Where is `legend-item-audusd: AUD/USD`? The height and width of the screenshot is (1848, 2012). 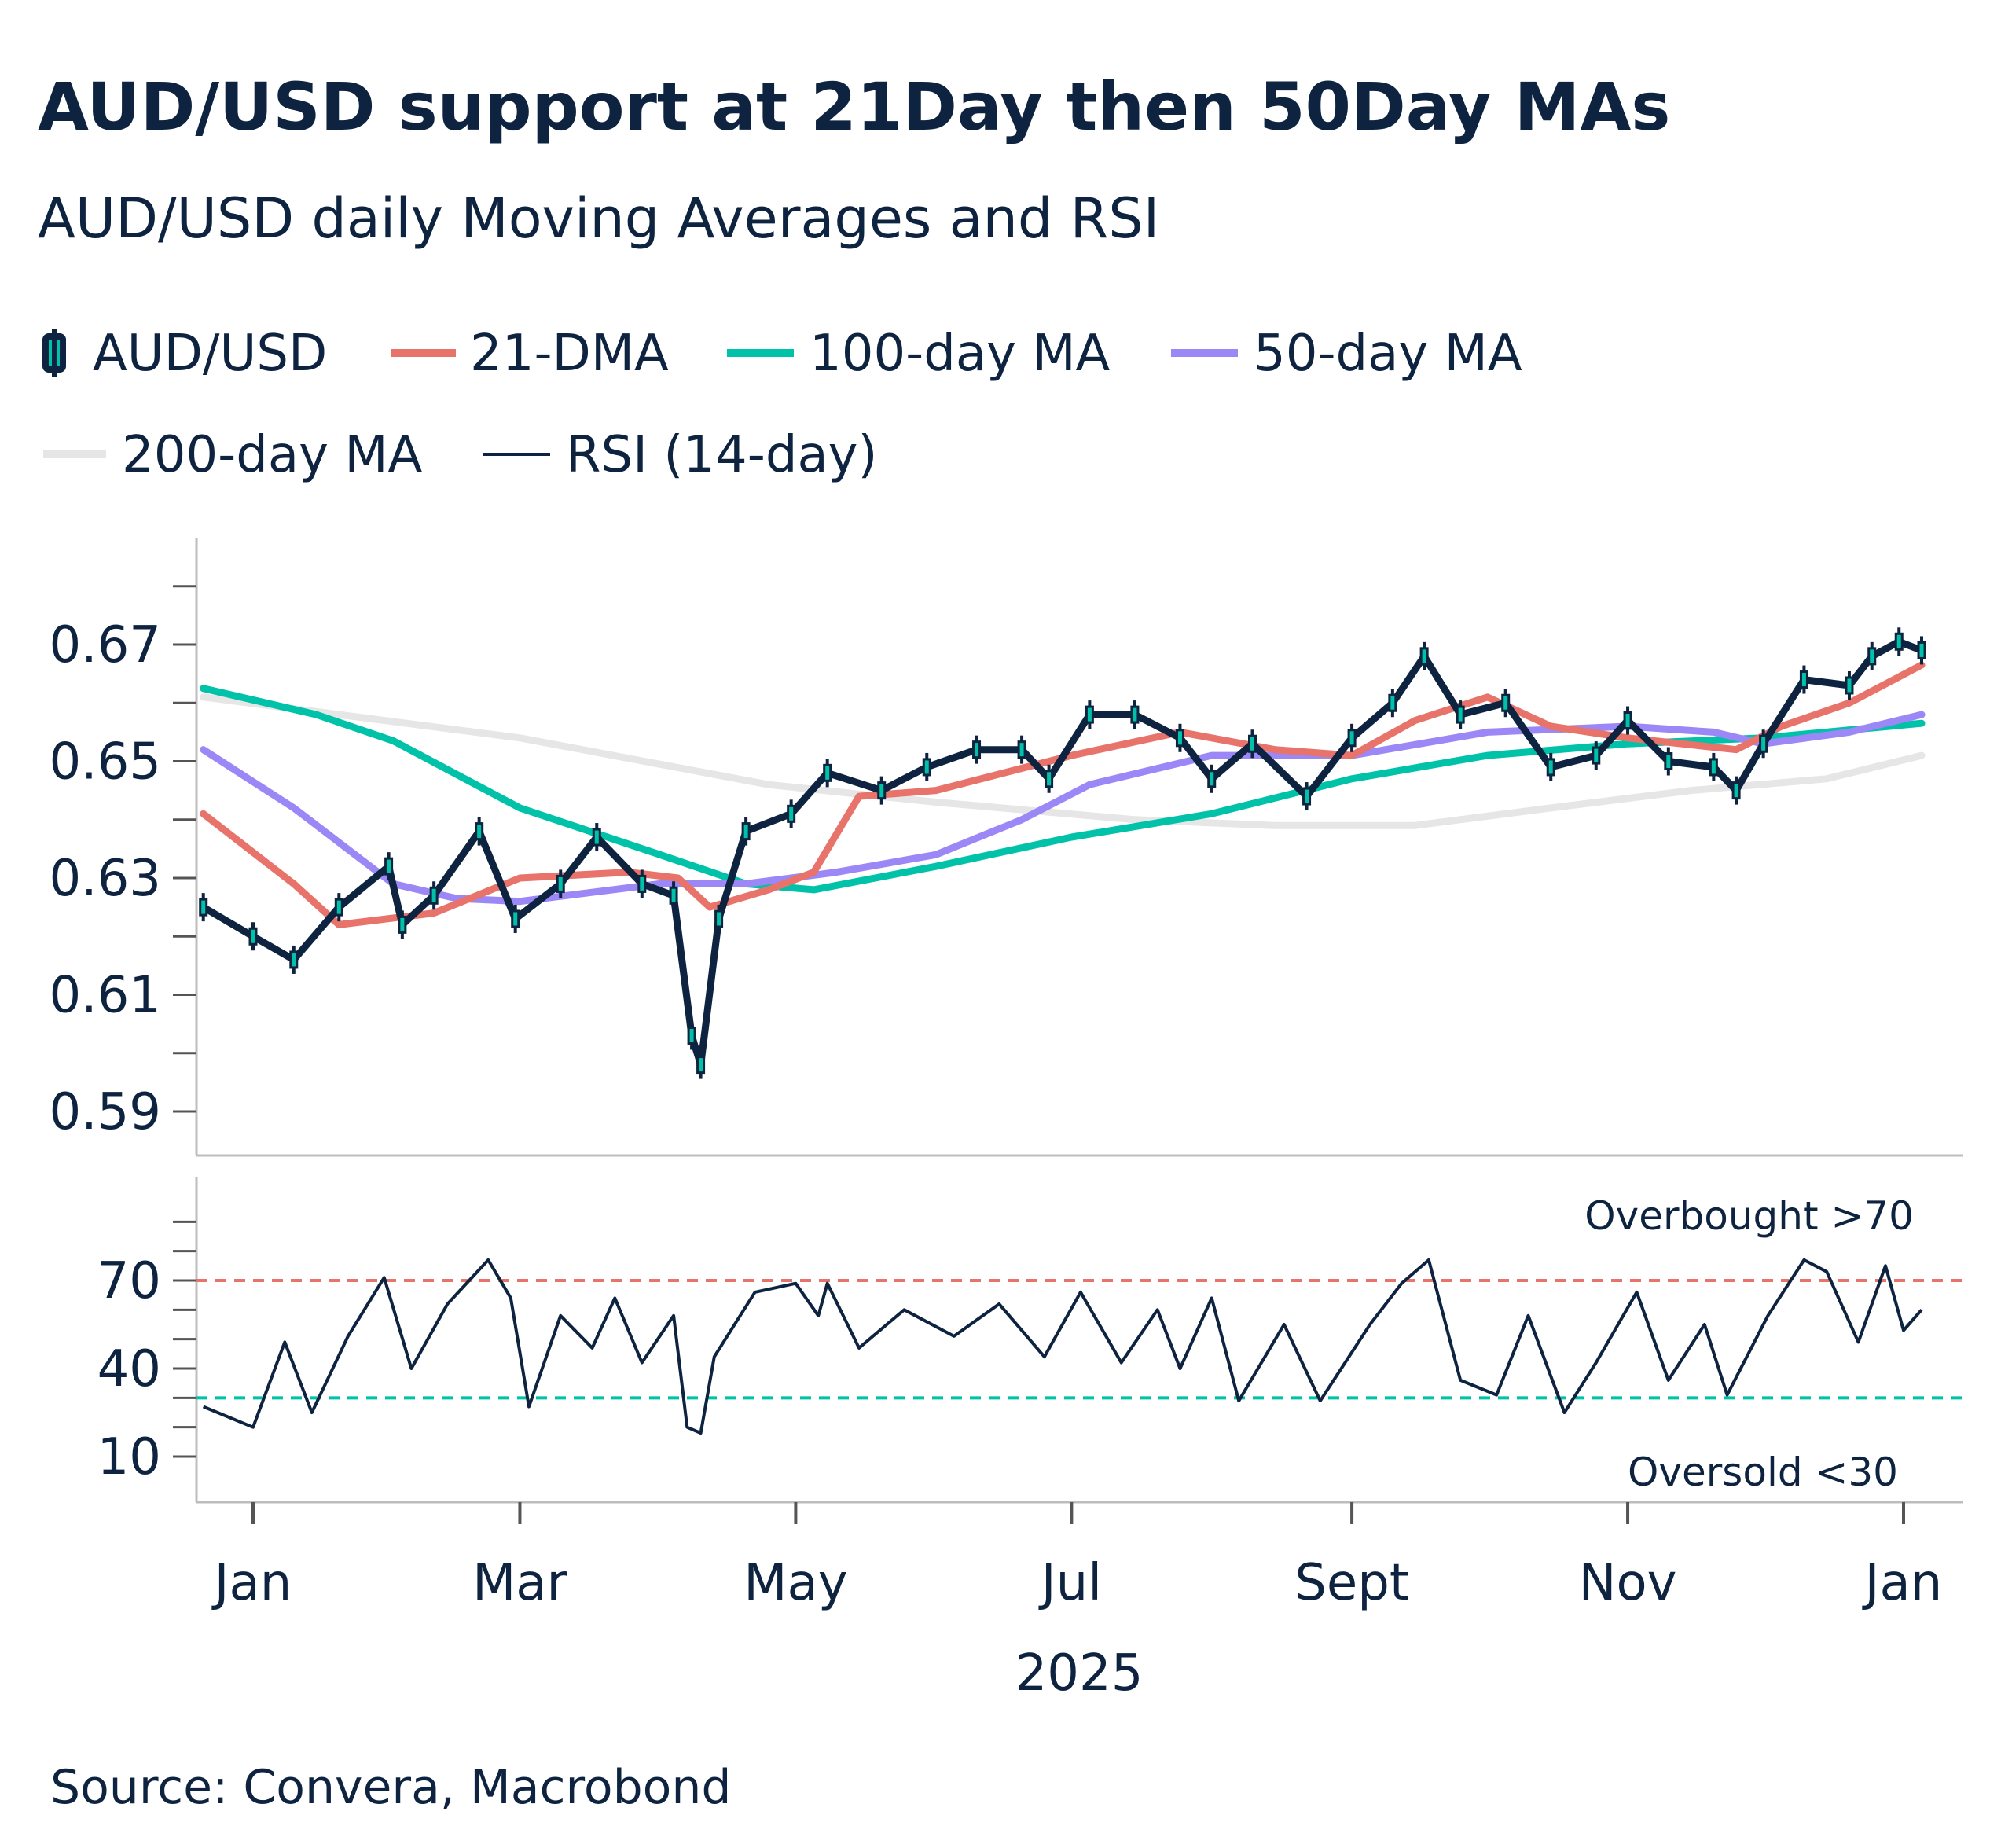
legend-item-audusd: AUD/USD is located at coordinates (184, 354).